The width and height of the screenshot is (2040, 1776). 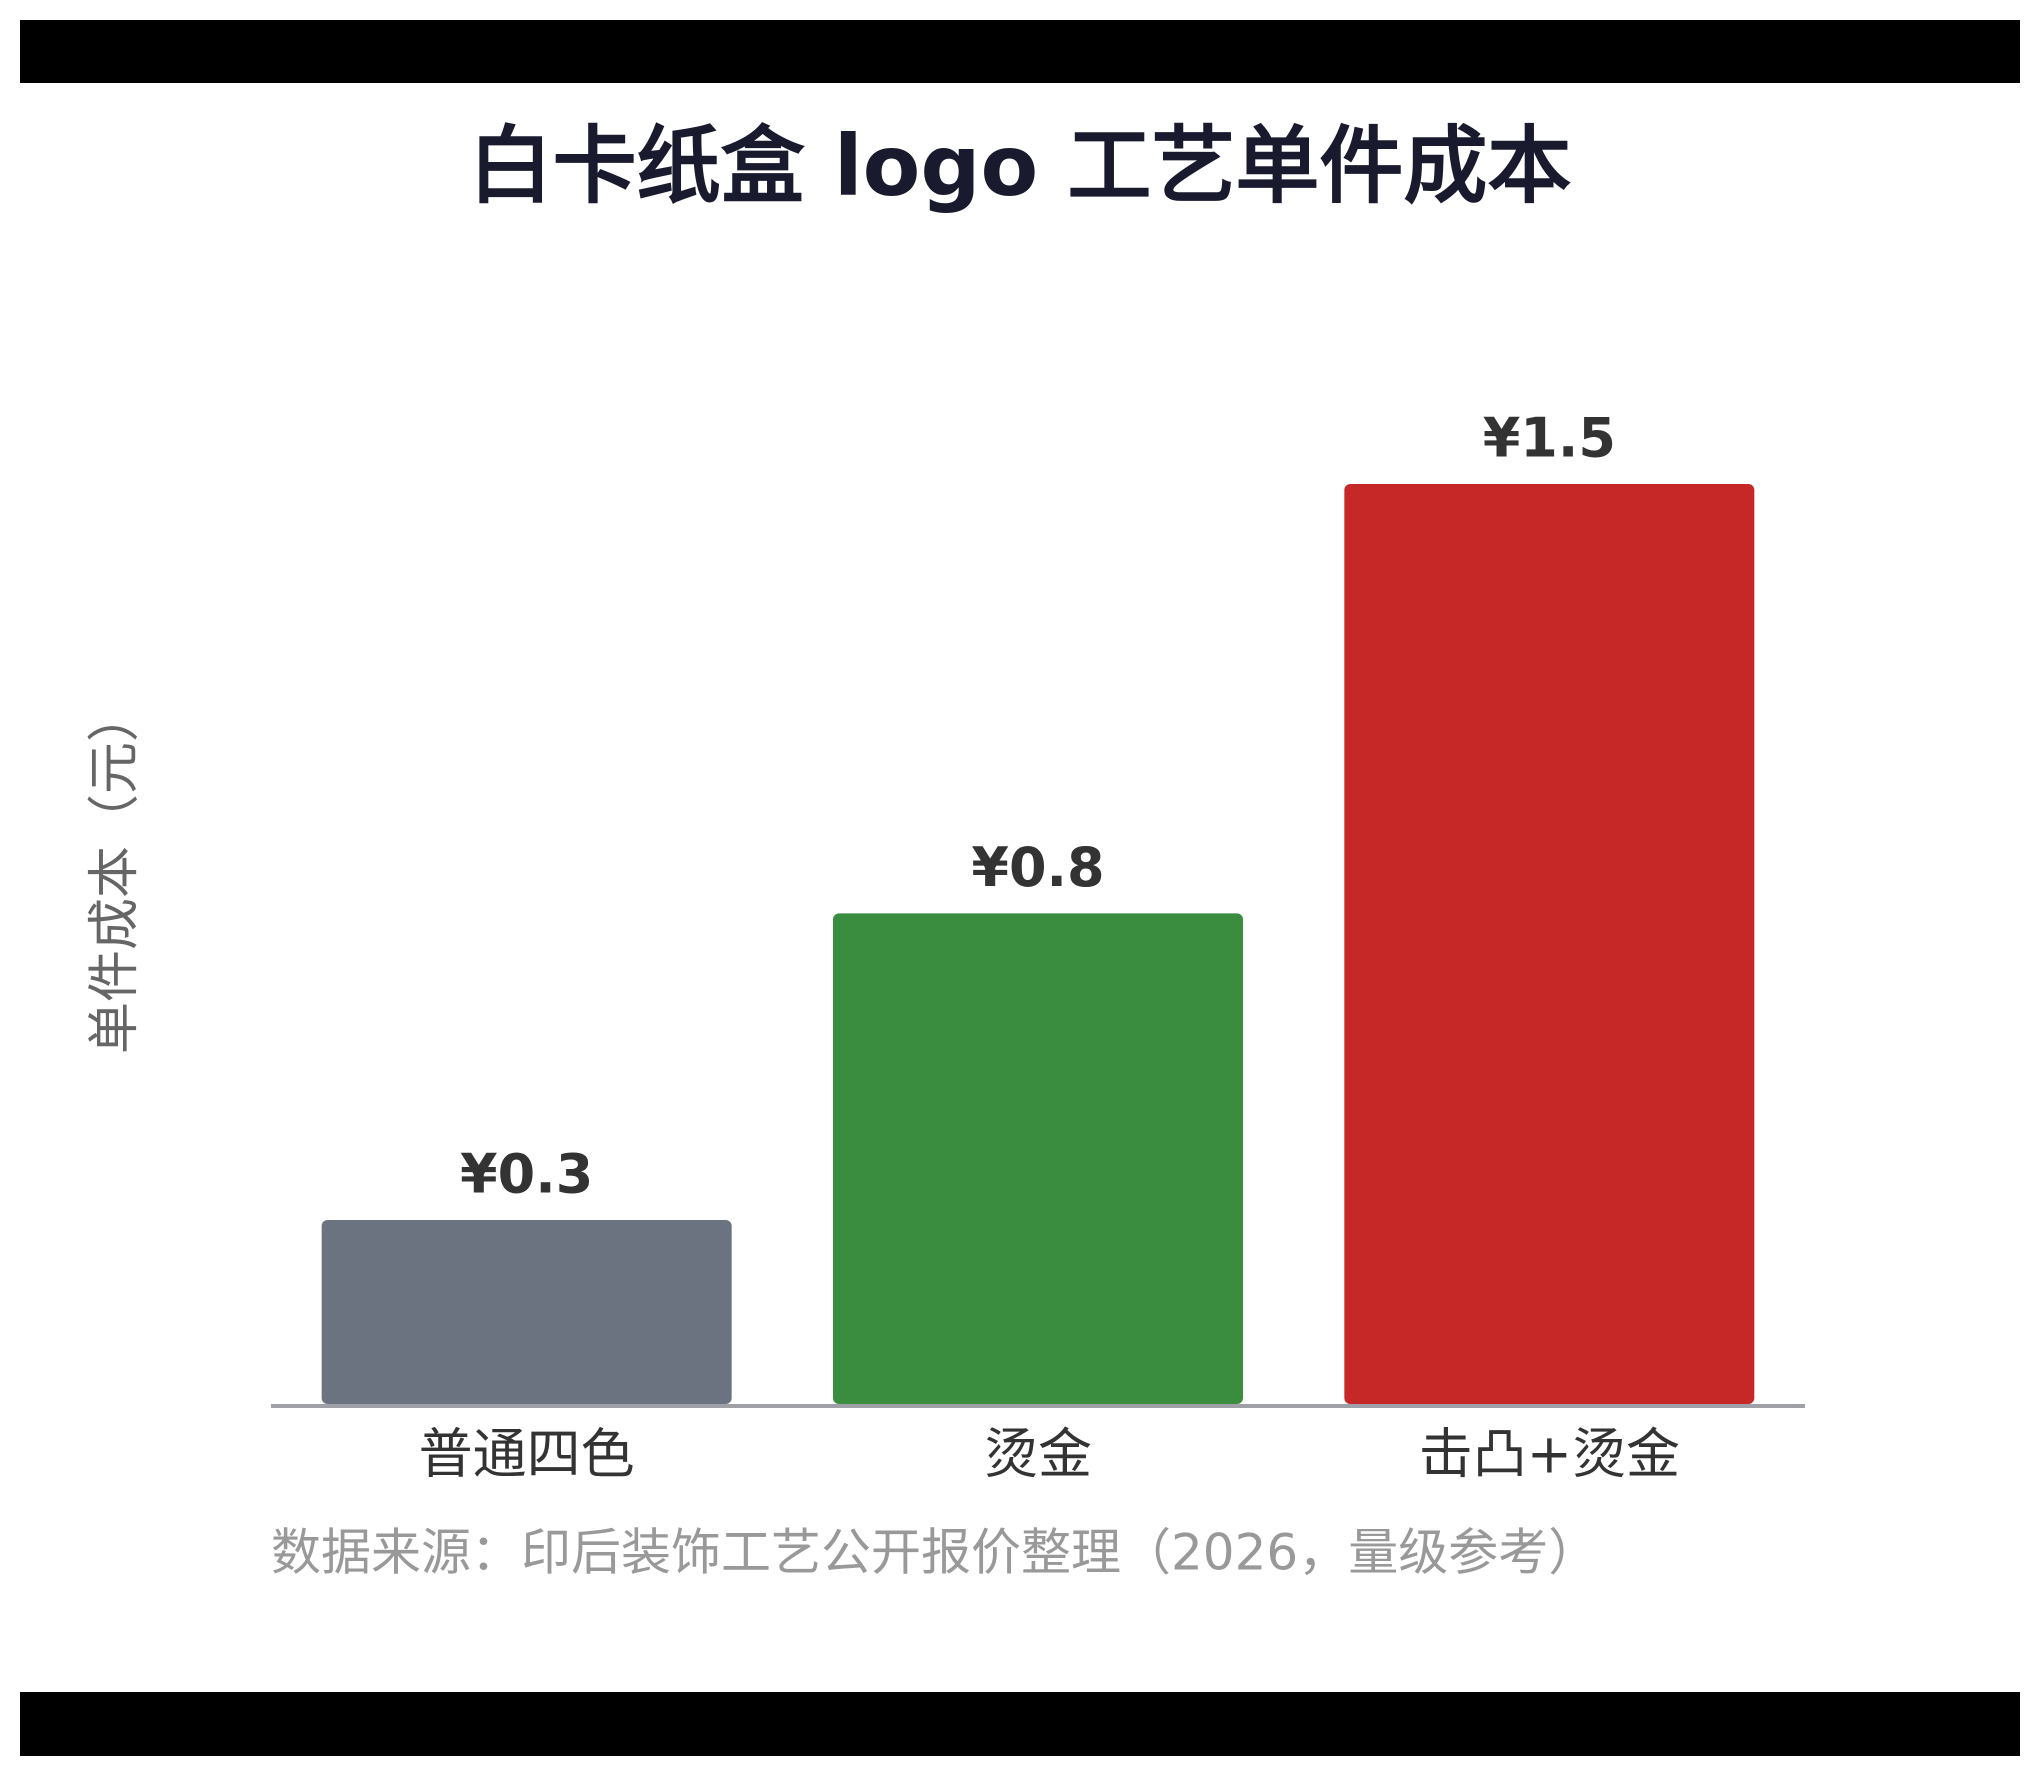 What do you see at coordinates (1549, 438) in the screenshot?
I see `value-label: ¥1.5` at bounding box center [1549, 438].